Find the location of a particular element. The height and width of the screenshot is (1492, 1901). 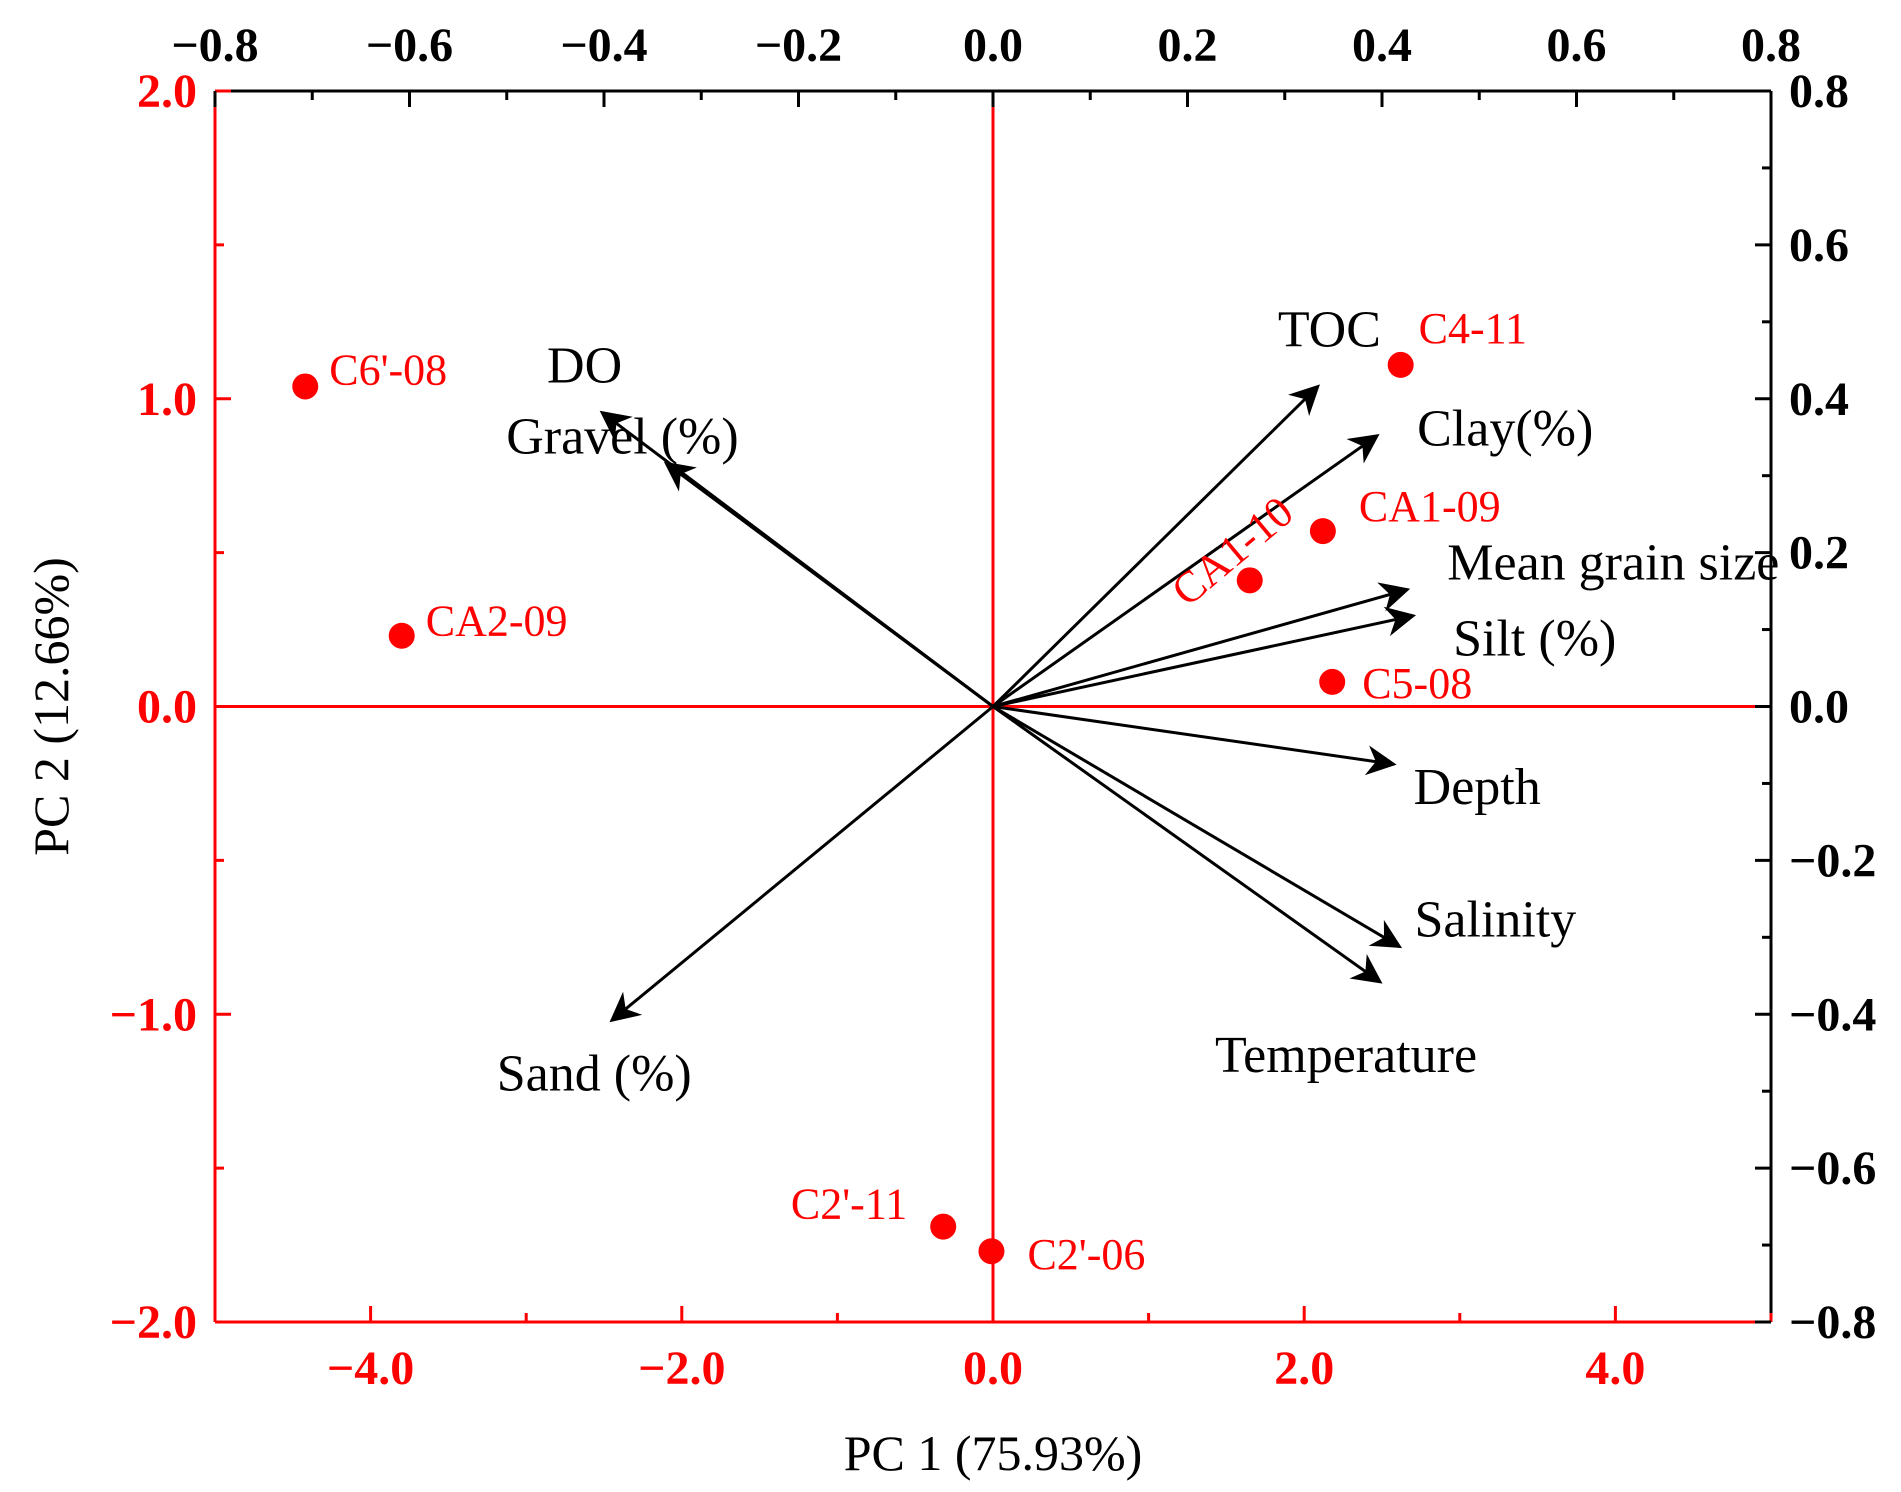

y-tick-label: 1.0 is located at coordinates (167, 399).